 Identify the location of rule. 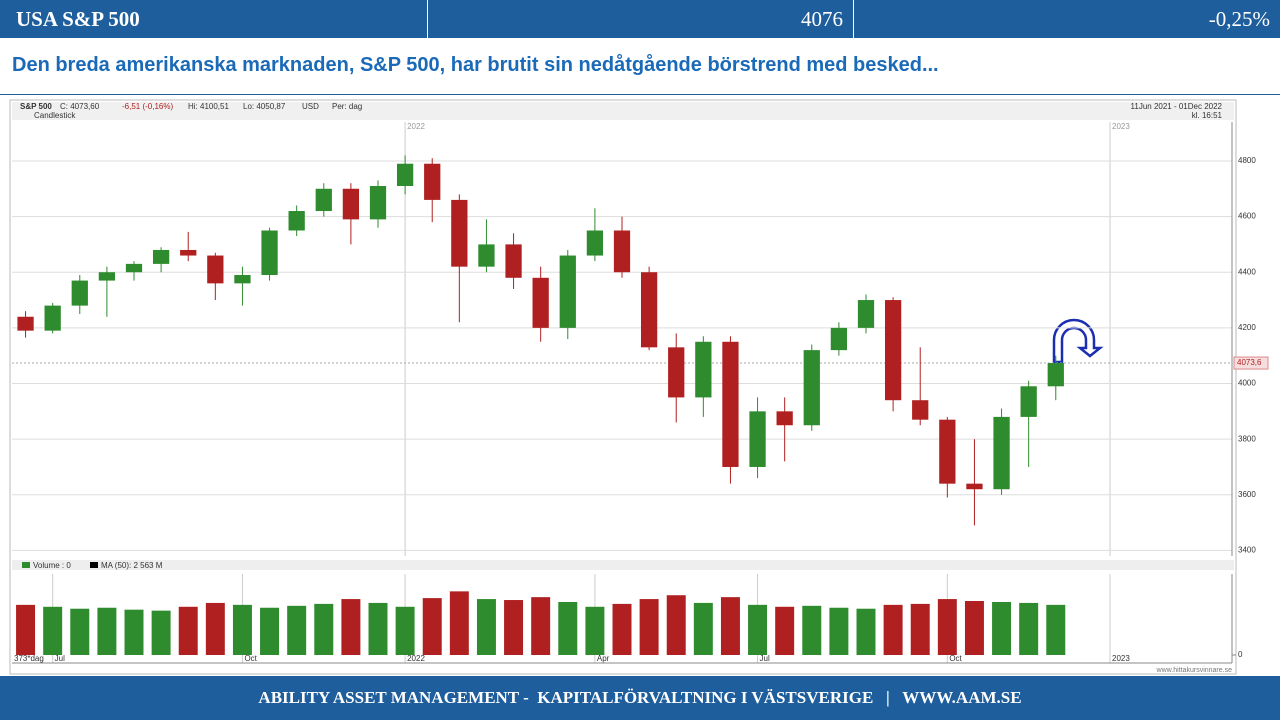
(640, 94).